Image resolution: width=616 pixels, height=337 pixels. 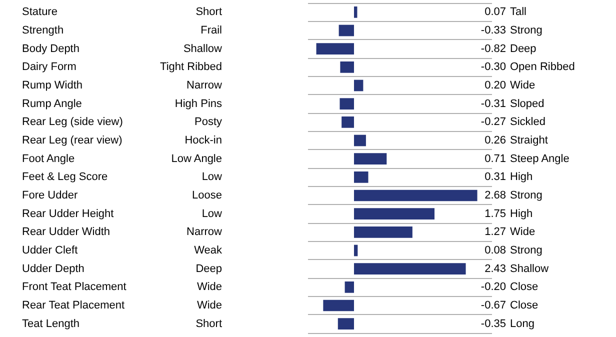 What do you see at coordinates (493, 324) in the screenshot?
I see `data-label: -0.35` at bounding box center [493, 324].